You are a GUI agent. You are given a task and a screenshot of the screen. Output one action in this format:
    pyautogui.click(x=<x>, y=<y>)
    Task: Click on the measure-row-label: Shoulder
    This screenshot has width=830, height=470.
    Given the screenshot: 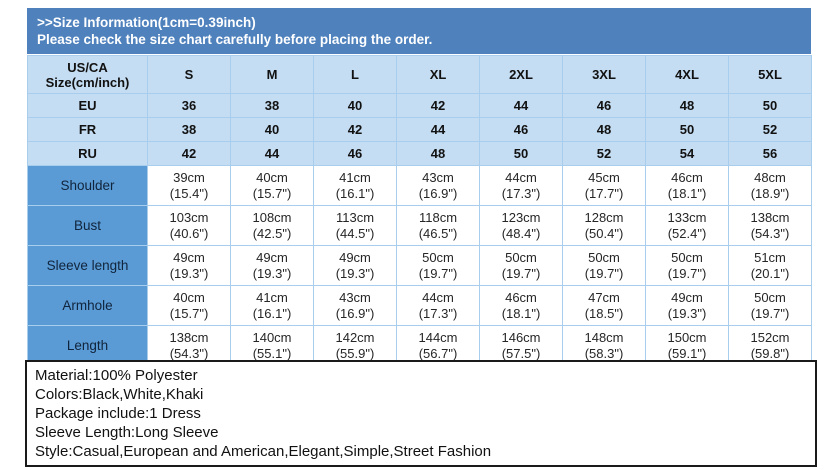 What is the action you would take?
    pyautogui.click(x=87, y=185)
    